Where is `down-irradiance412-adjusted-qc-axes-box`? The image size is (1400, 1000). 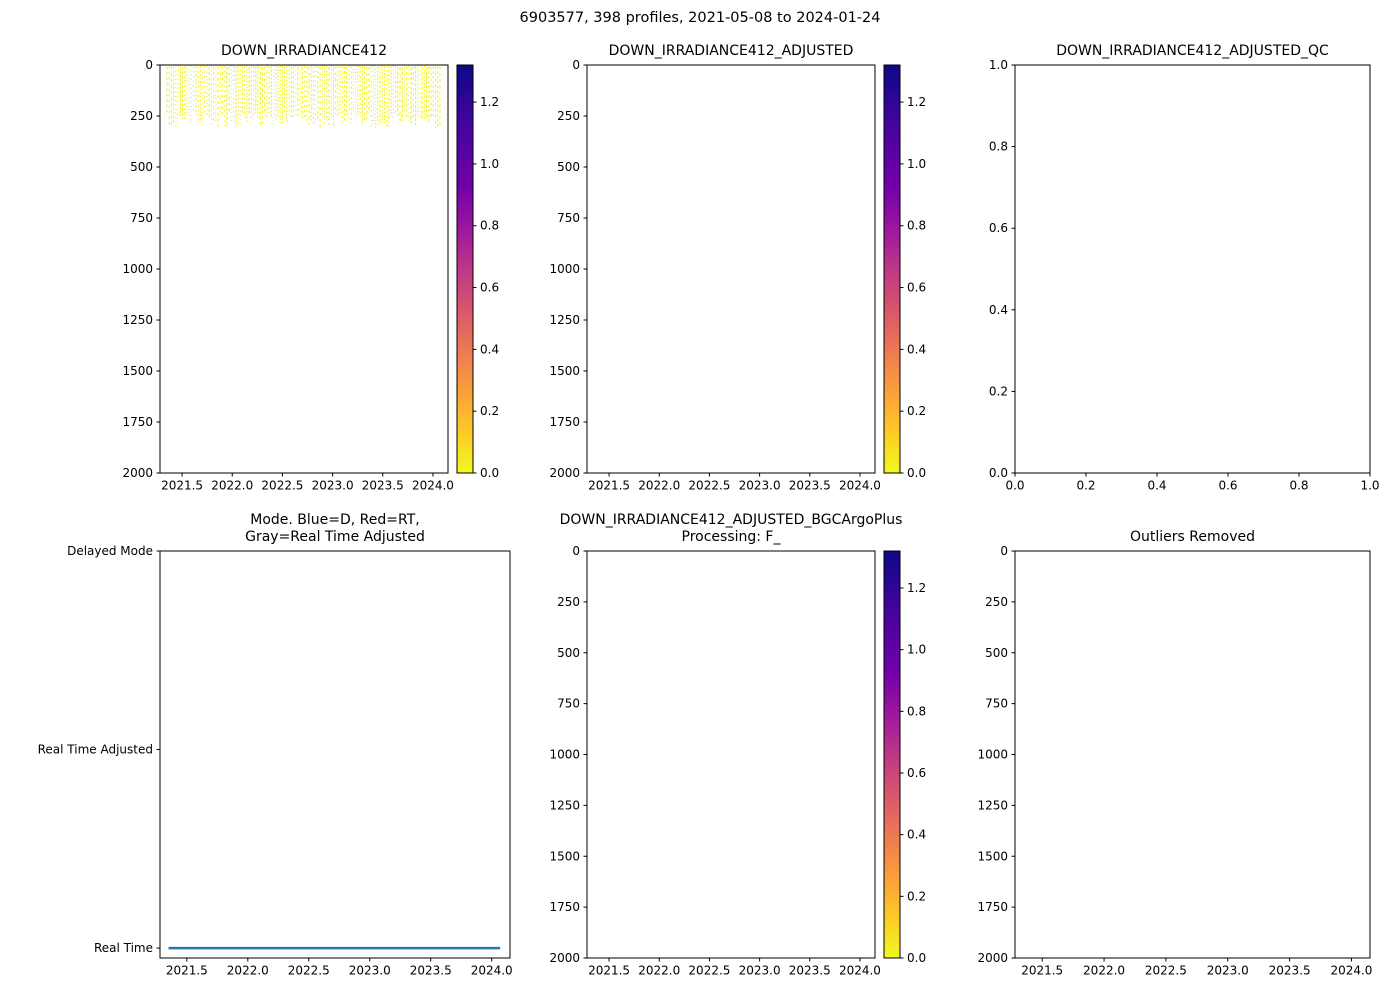
down-irradiance412-adjusted-qc-axes-box is located at coordinates (1192, 269).